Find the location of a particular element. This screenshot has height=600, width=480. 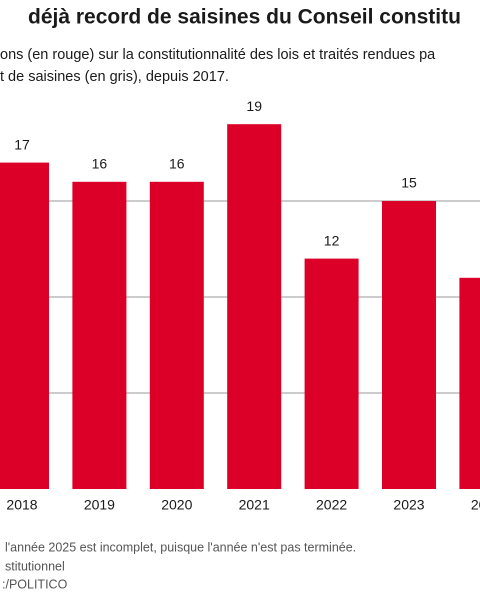

value-label: 15 is located at coordinates (409, 183).